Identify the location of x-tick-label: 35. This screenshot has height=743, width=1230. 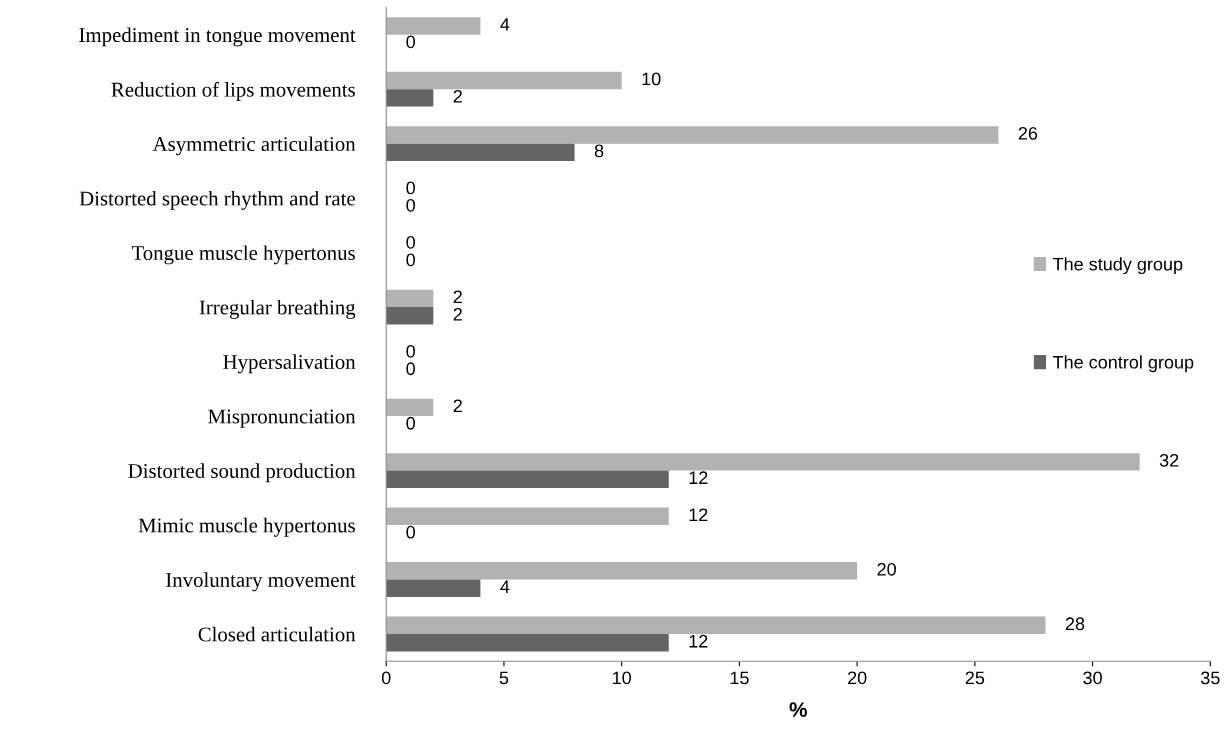
(1210, 678).